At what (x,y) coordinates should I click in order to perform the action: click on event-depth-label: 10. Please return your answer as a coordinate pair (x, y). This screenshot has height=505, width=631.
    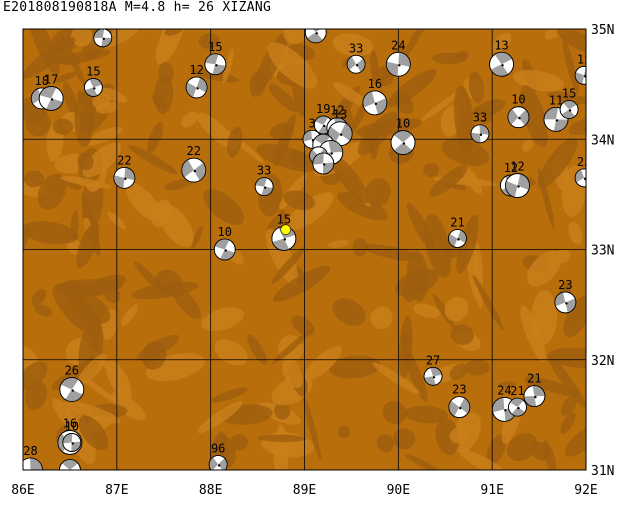
    Looking at the image, I should click on (225, 232).